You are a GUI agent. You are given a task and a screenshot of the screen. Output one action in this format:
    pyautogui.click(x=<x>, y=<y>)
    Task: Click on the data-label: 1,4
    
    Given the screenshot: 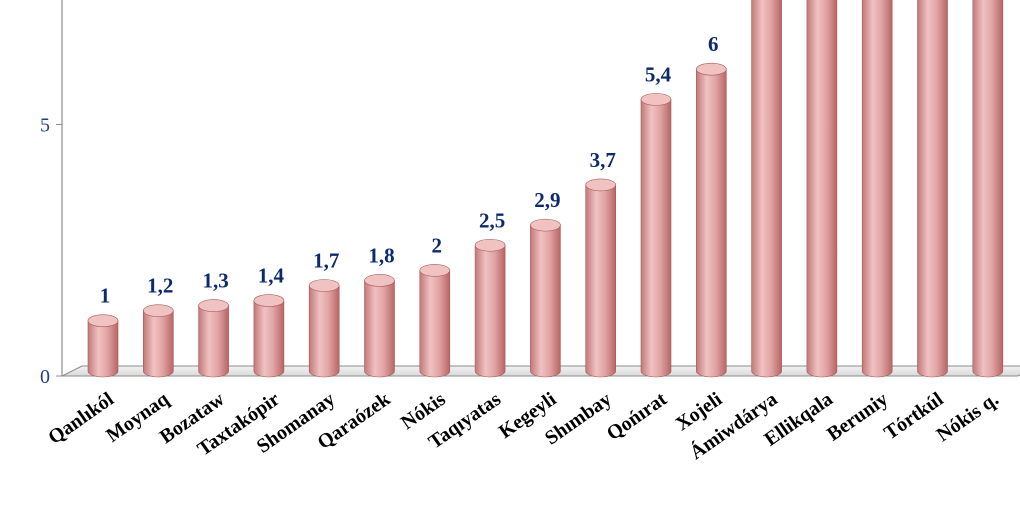 What is the action you would take?
    pyautogui.click(x=271, y=276)
    